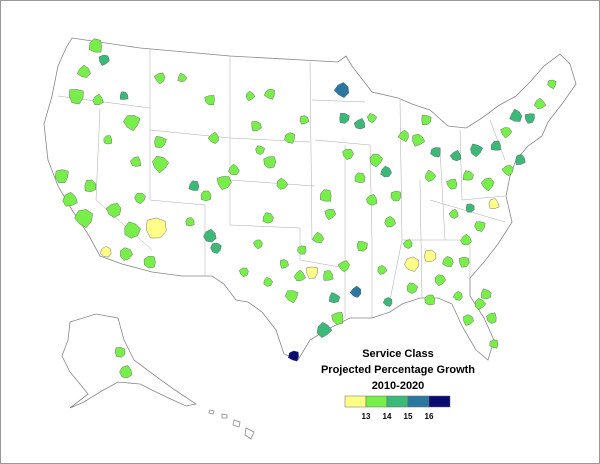 Image resolution: width=600 pixels, height=464 pixels. What do you see at coordinates (231, 424) in the screenshot?
I see `hawaii` at bounding box center [231, 424].